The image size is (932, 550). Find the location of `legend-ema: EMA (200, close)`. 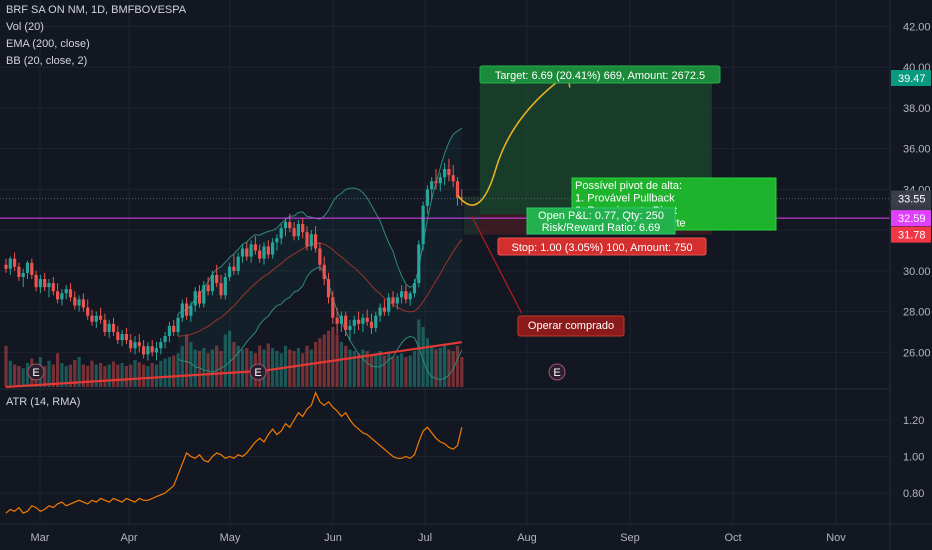

legend-ema: EMA (200, close) is located at coordinates (48, 44).